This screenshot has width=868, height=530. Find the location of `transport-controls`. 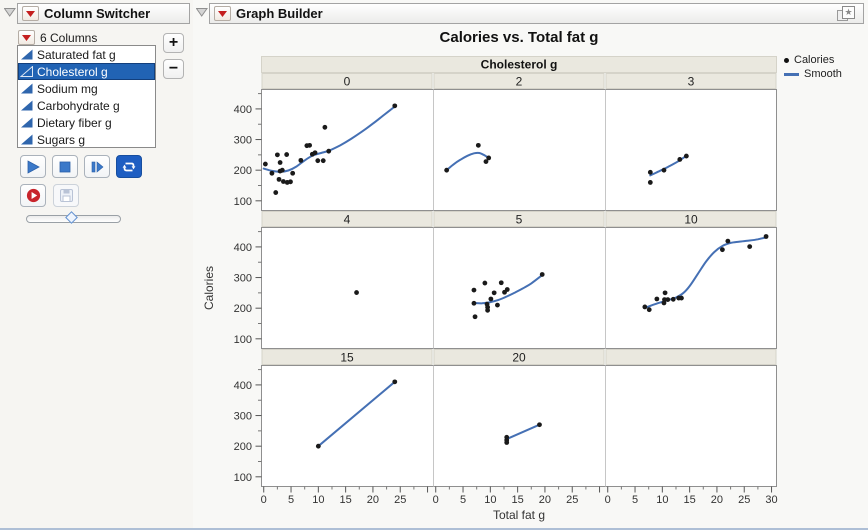

transport-controls is located at coordinates (81, 166).